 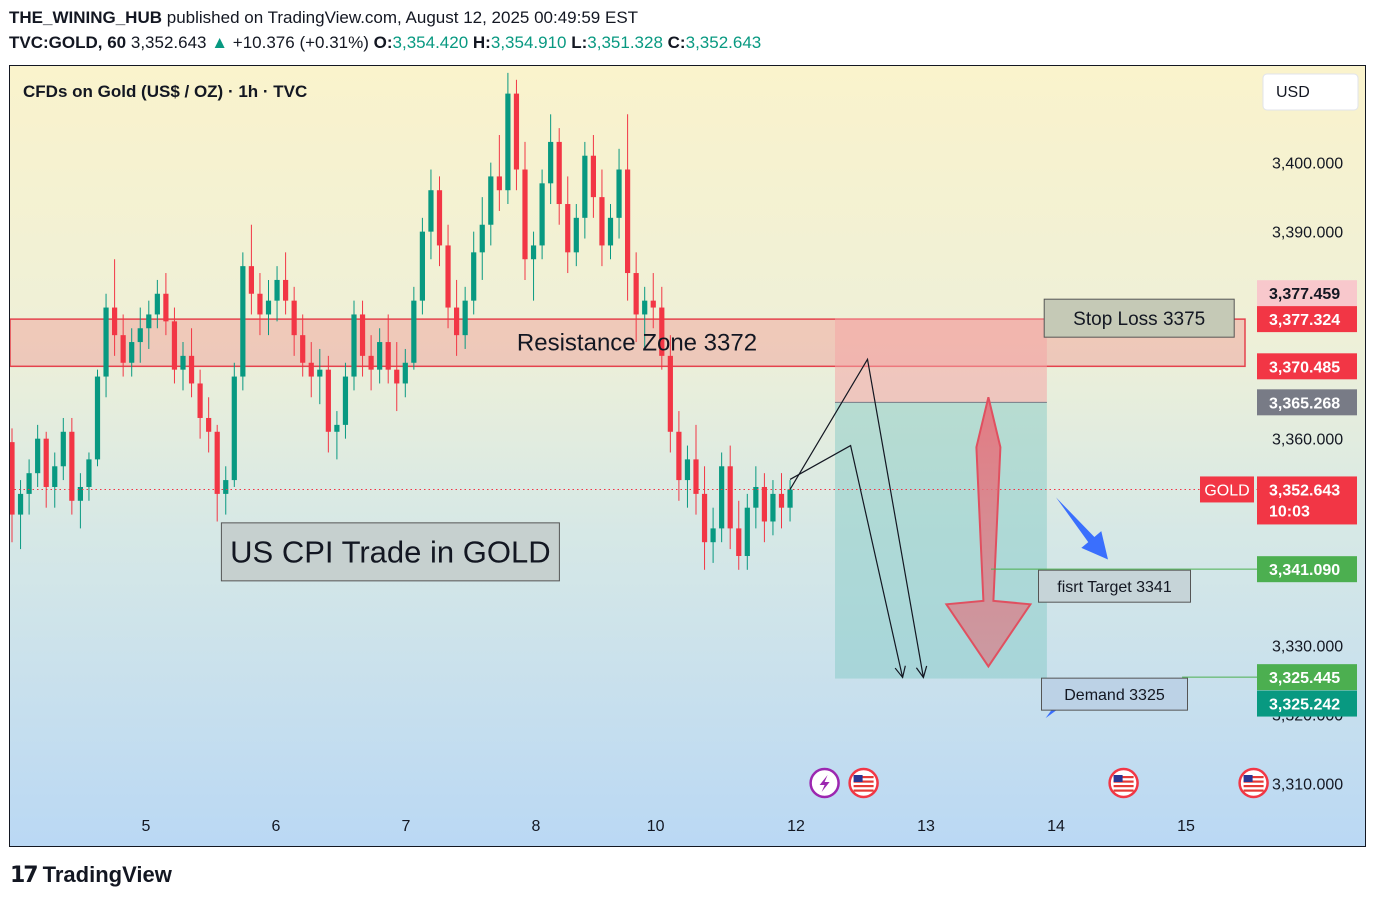 I want to click on trade-title-label-group: US CPI Trade in GOLD, so click(x=390, y=552).